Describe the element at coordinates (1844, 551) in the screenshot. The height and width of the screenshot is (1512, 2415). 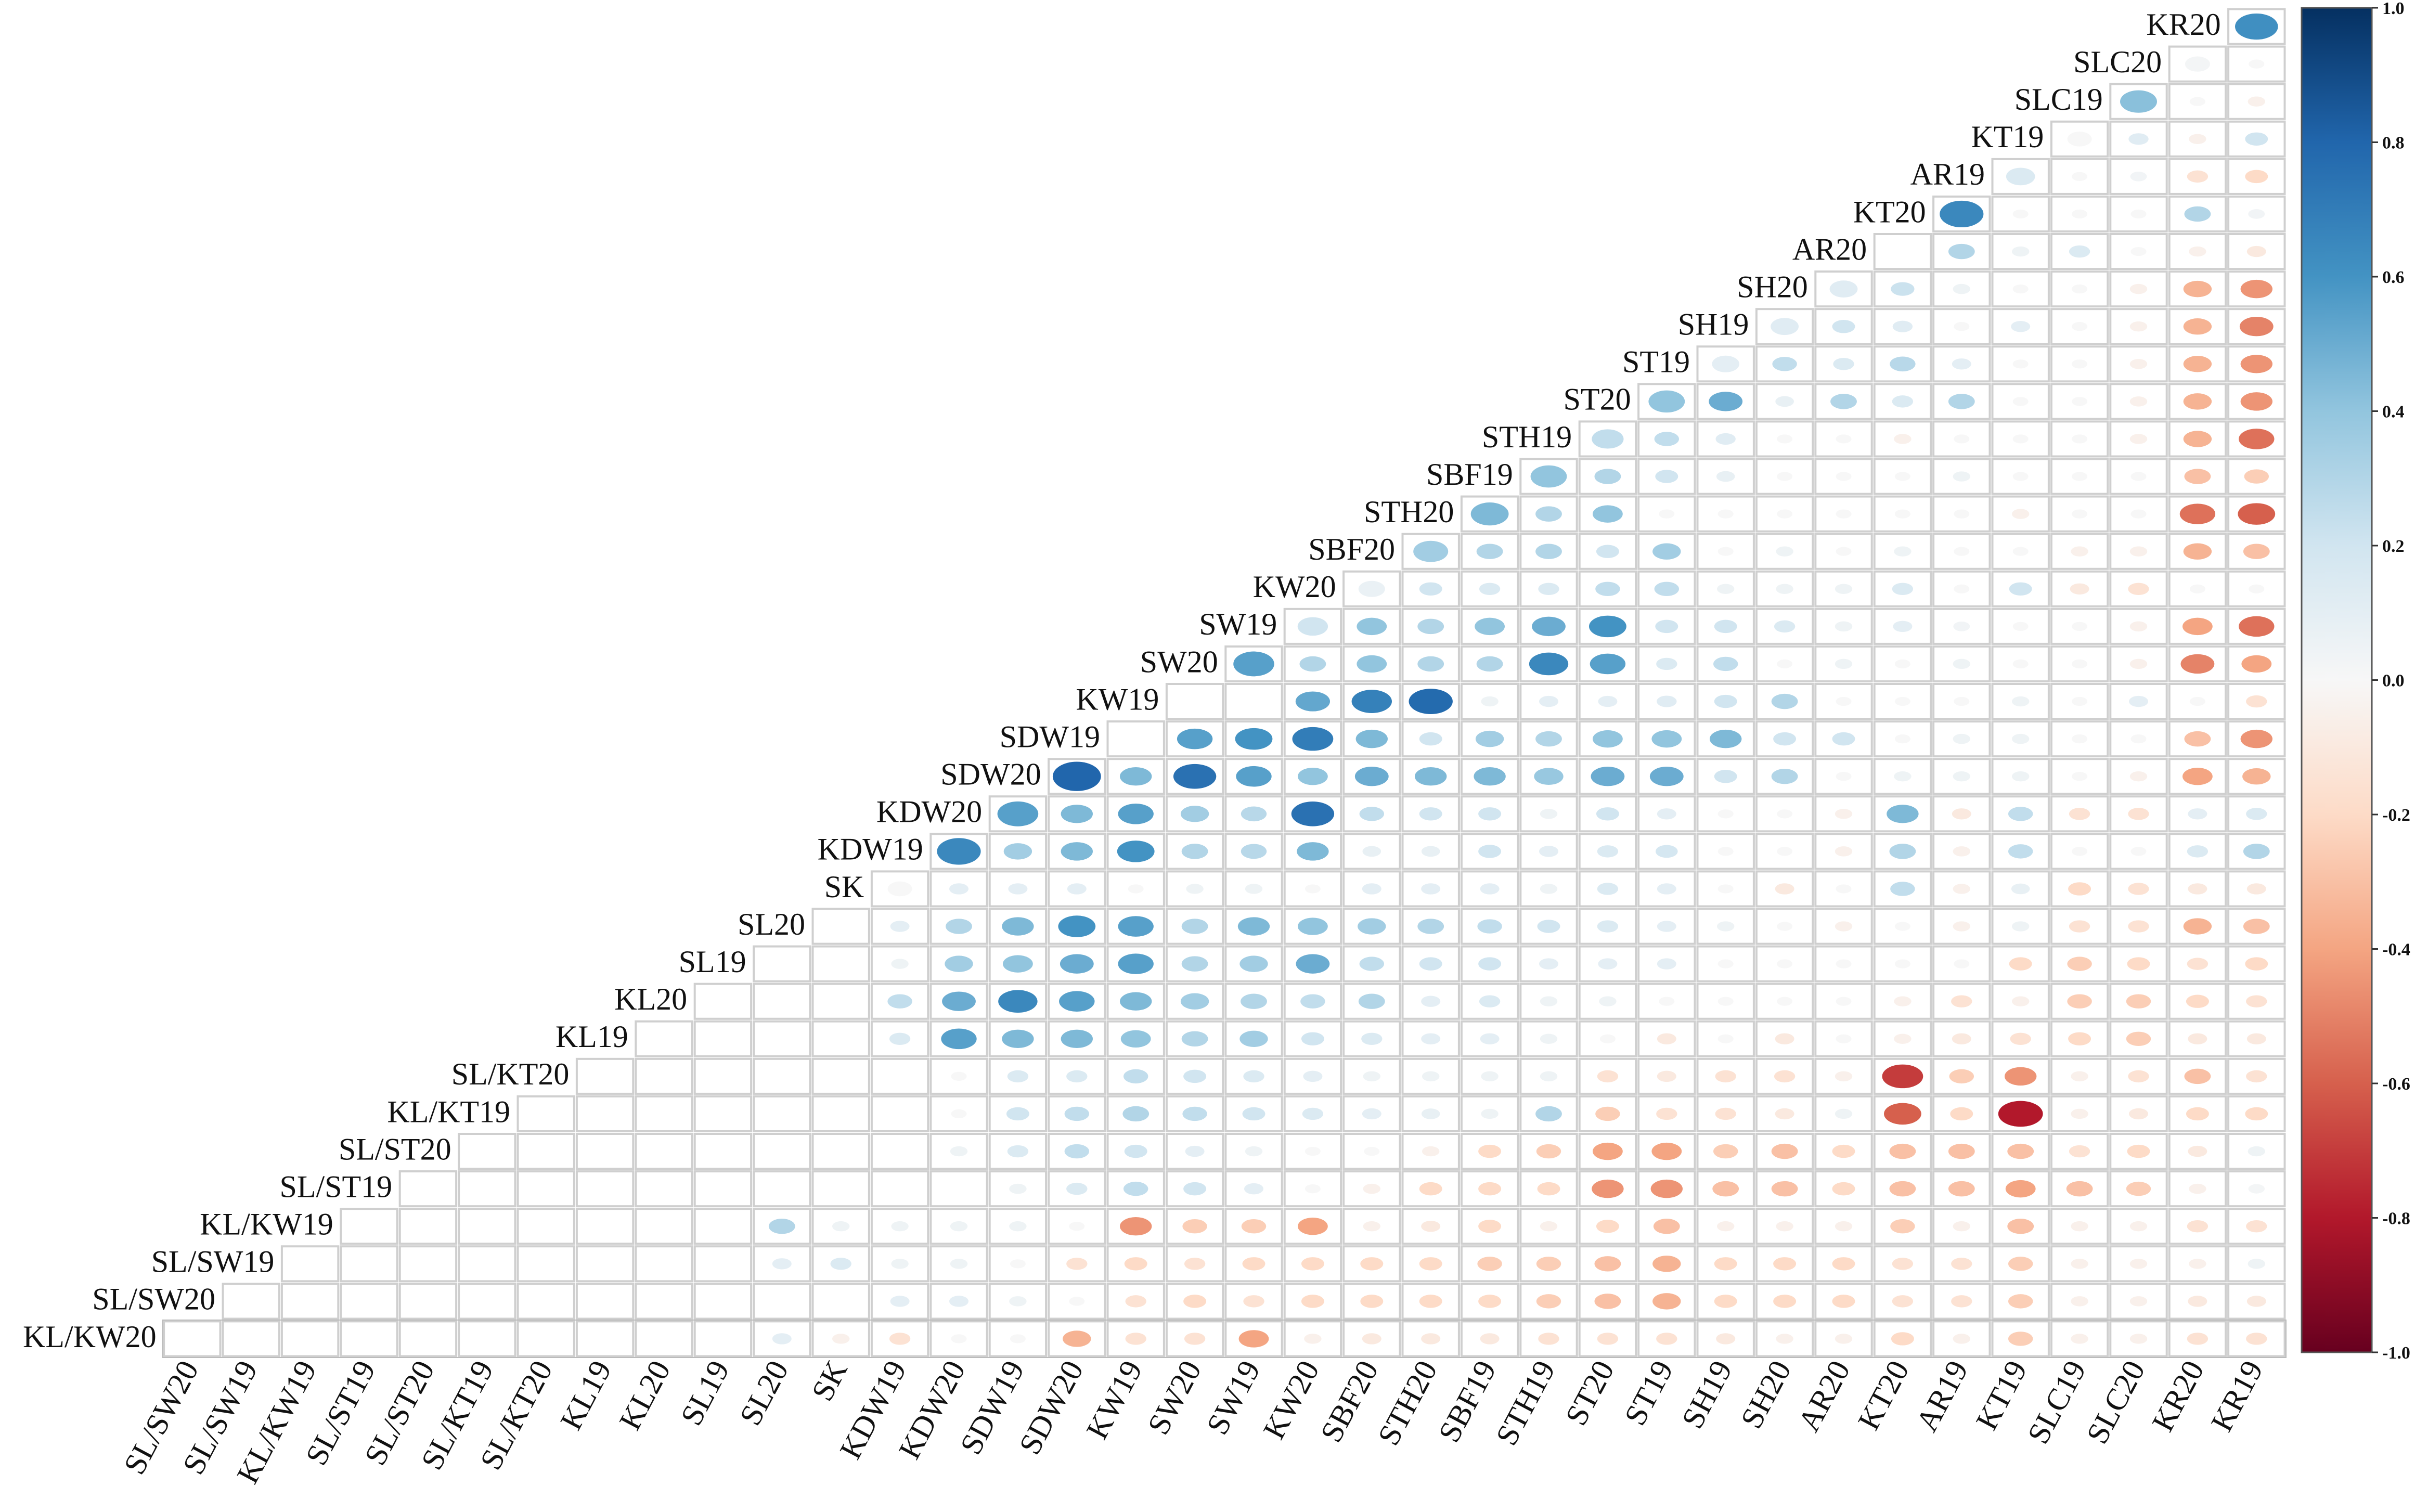
I see `corr-ellipse-sbf20-ar20` at that location.